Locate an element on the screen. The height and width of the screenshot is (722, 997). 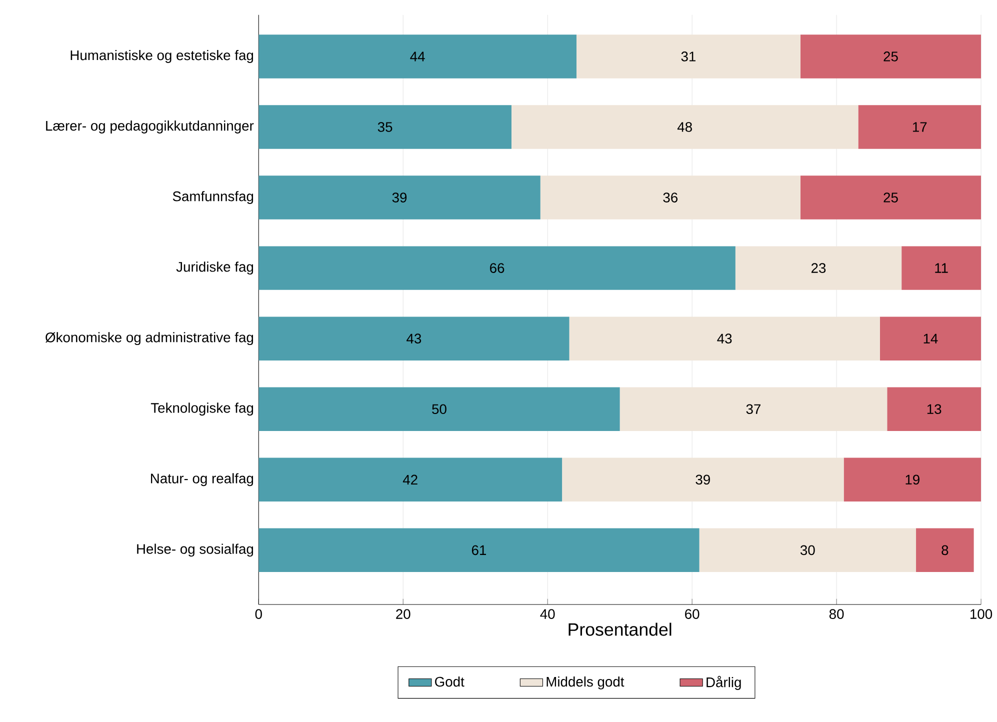
x-tick-label: 100 is located at coordinates (981, 613).